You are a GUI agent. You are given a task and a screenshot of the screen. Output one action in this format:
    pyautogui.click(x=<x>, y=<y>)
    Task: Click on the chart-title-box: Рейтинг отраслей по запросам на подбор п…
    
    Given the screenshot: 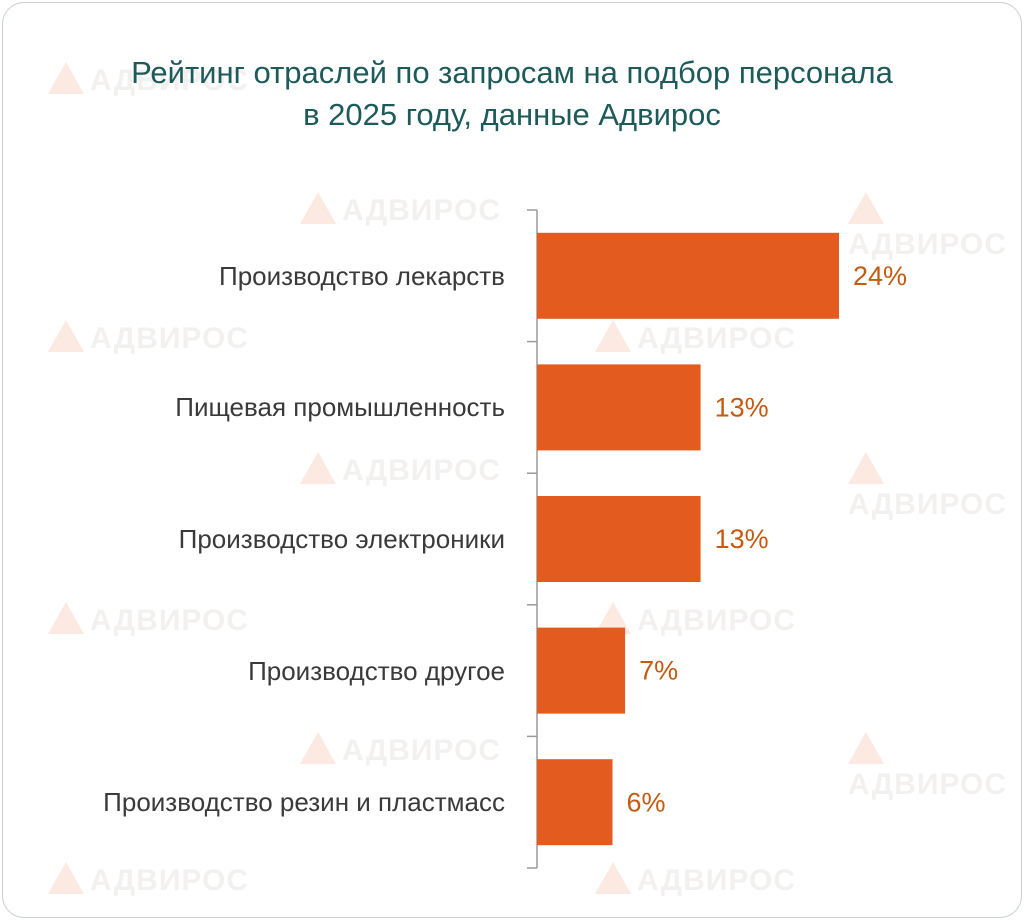 What is the action you would take?
    pyautogui.click(x=512, y=94)
    